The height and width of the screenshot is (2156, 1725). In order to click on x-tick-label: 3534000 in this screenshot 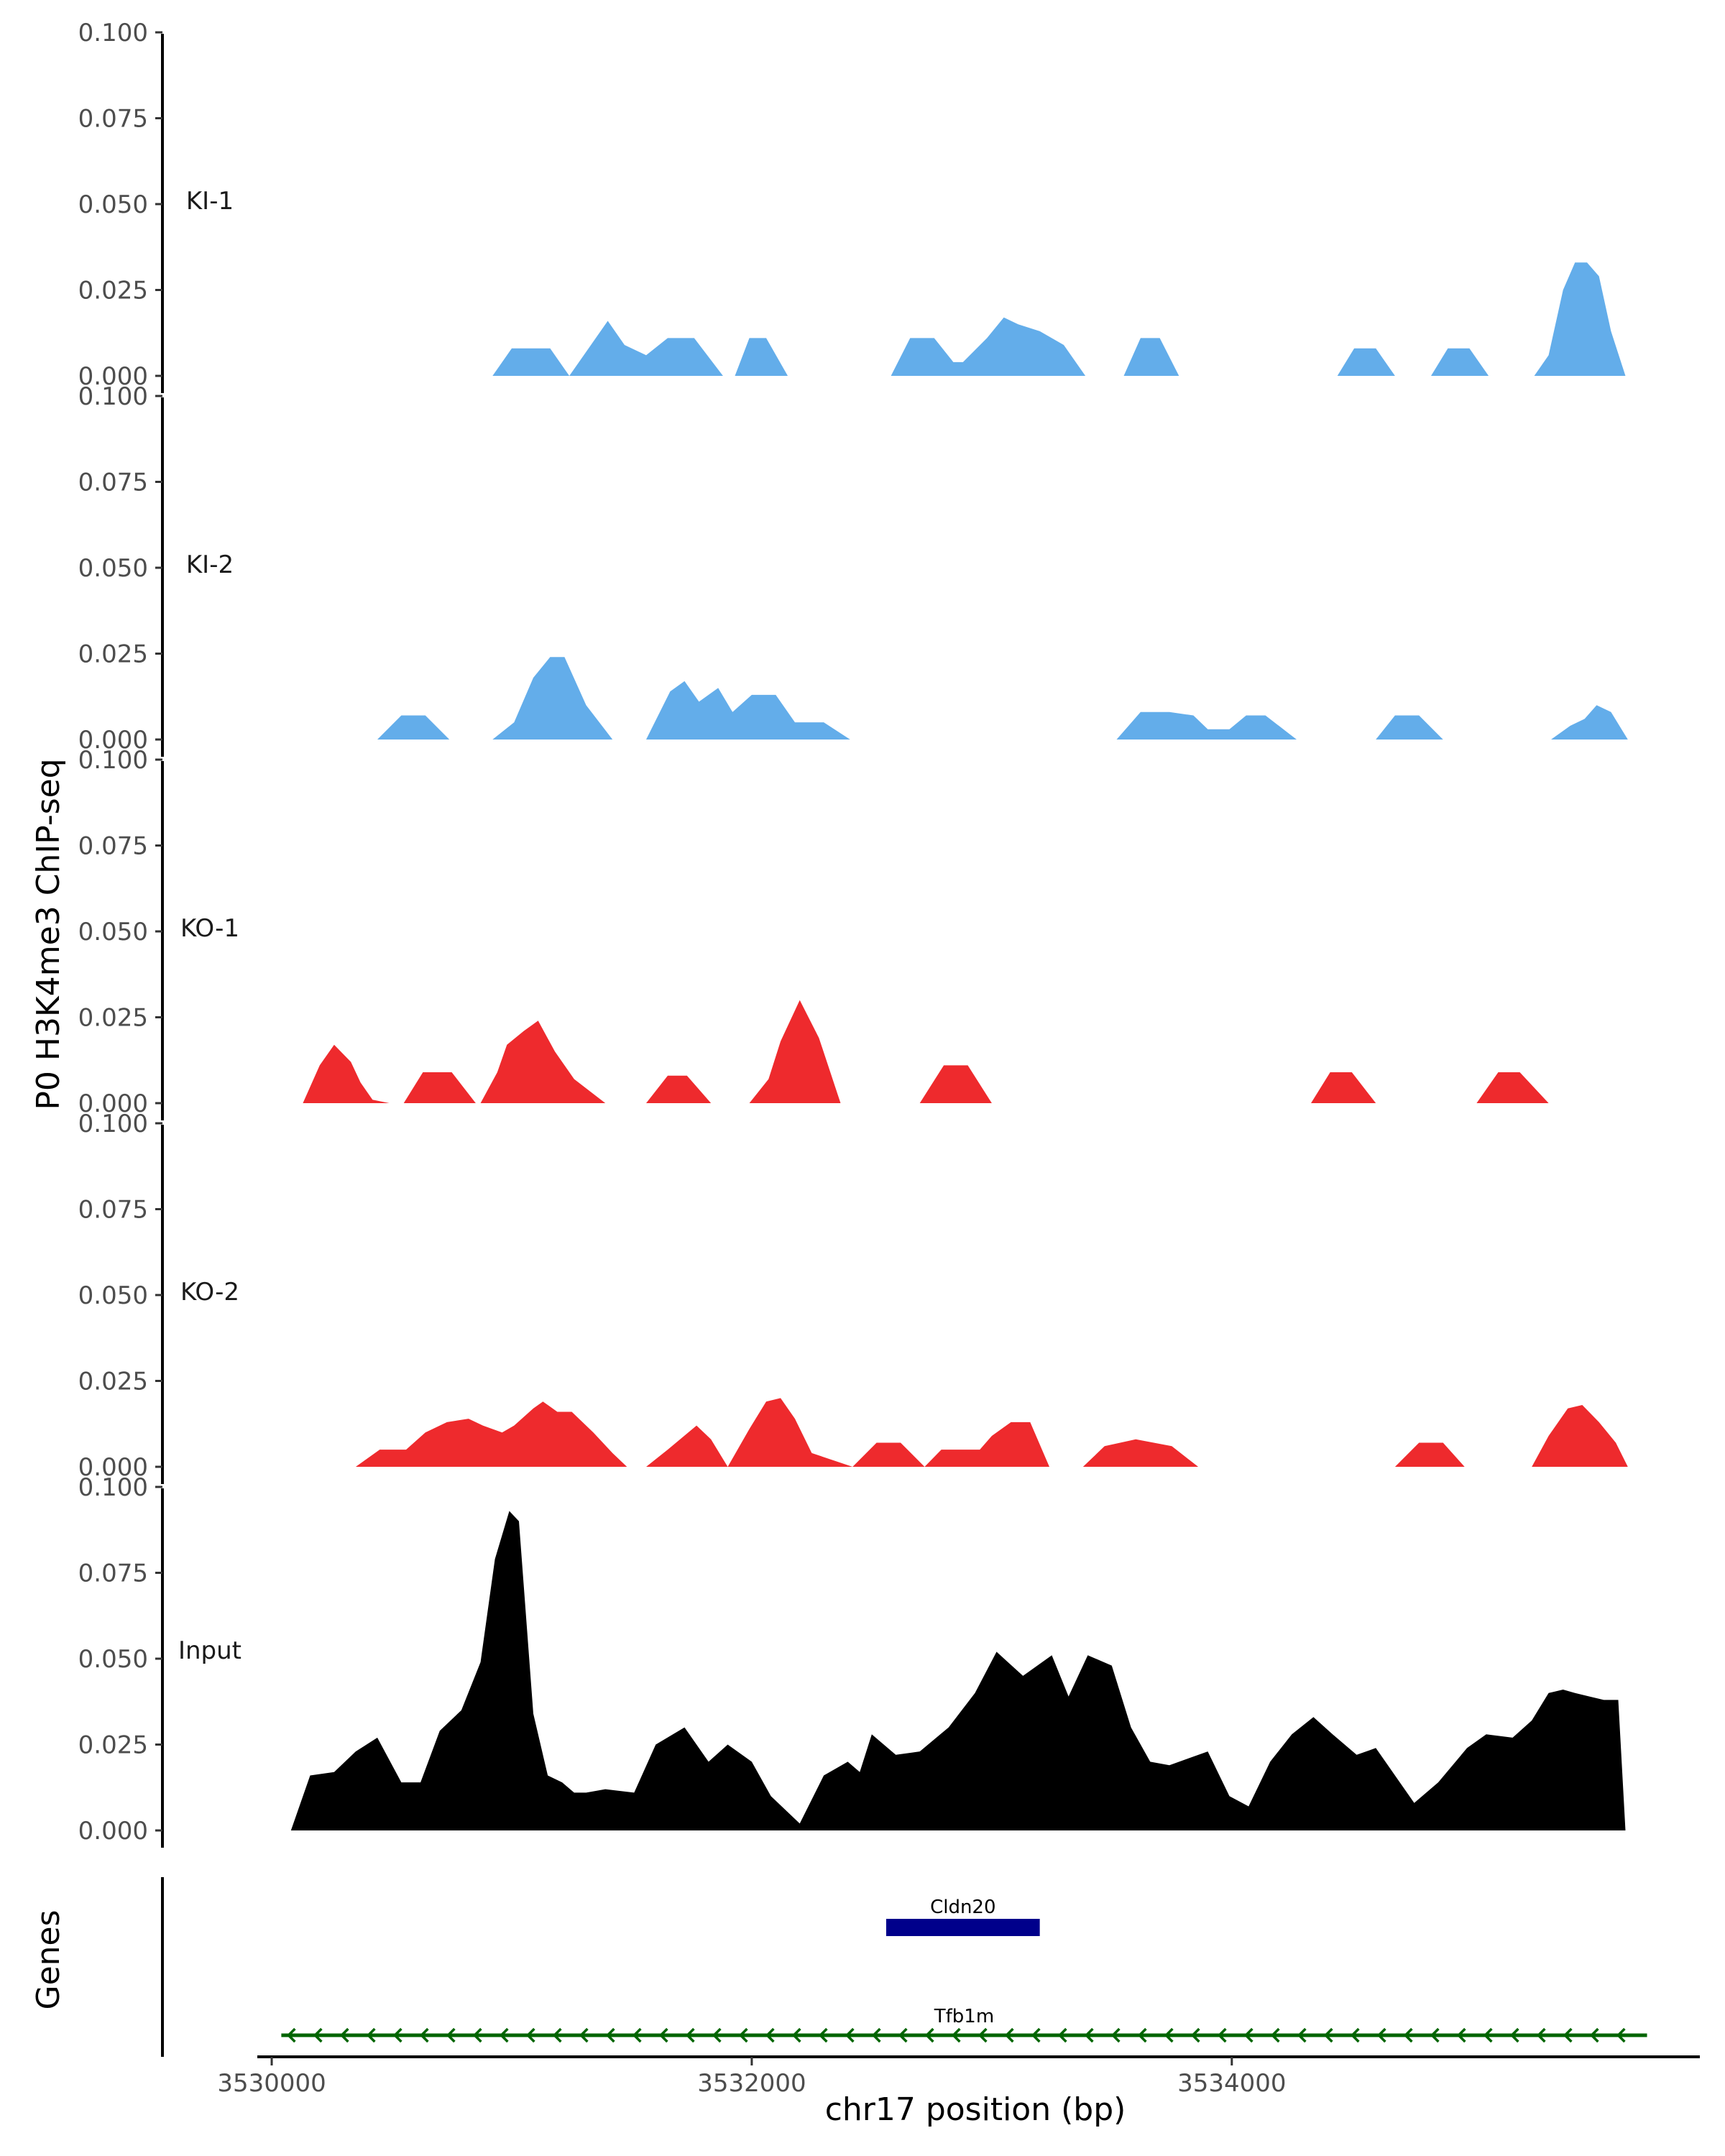, I will do `click(1231, 2083)`.